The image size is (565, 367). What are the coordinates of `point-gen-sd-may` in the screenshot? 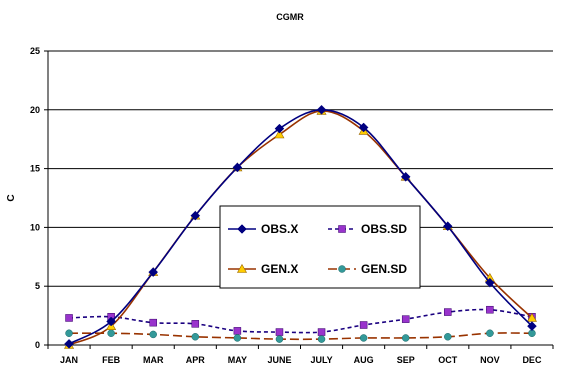 It's located at (237, 338).